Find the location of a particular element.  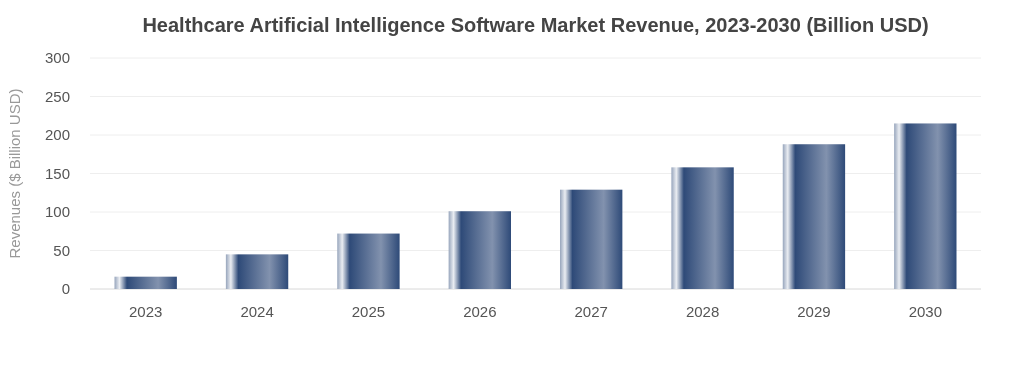

x-tick-label: 2026 is located at coordinates (480, 311).